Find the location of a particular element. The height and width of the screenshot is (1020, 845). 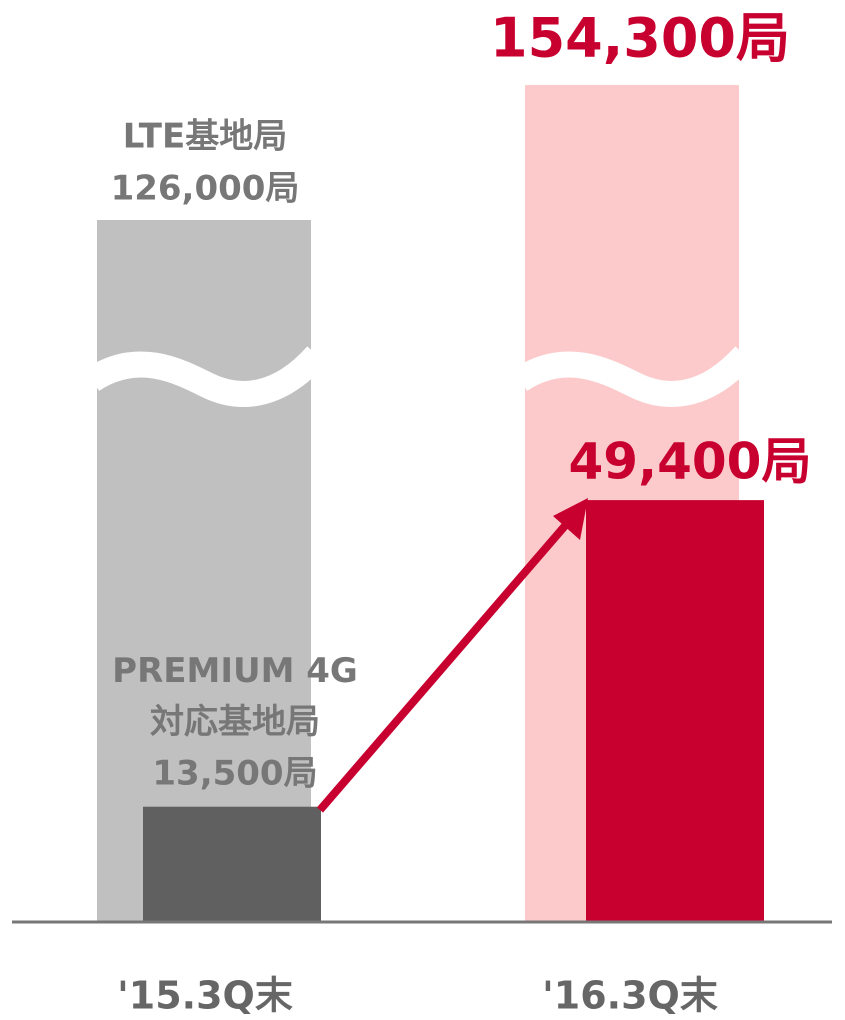

value-label: 49,400局 is located at coordinates (690, 462).